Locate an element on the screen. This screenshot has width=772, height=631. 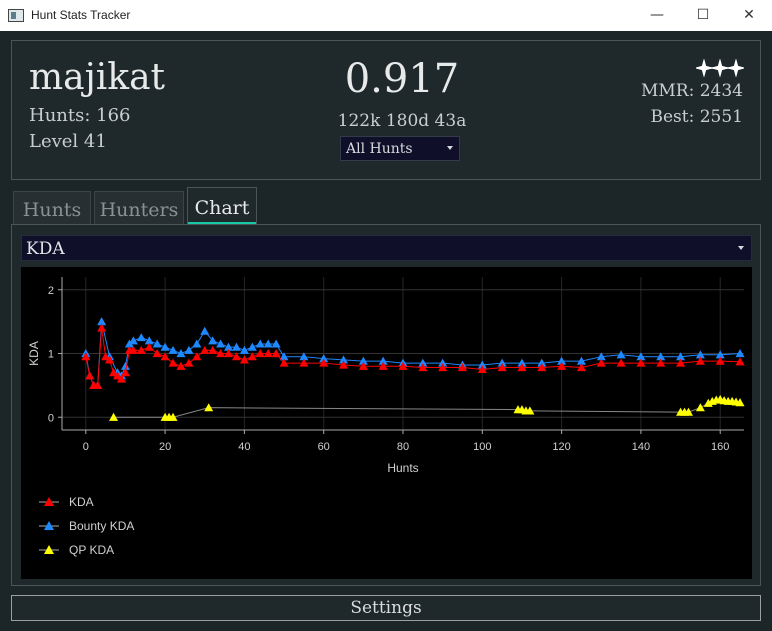
title-bar: Hunt Stats Tracker — ☐ ✕ is located at coordinates (386, 15).